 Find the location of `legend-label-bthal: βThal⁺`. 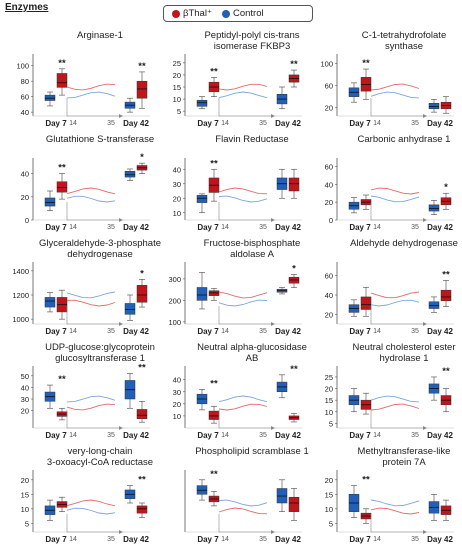

legend-label-bthal: βThal⁺ is located at coordinates (197, 13).